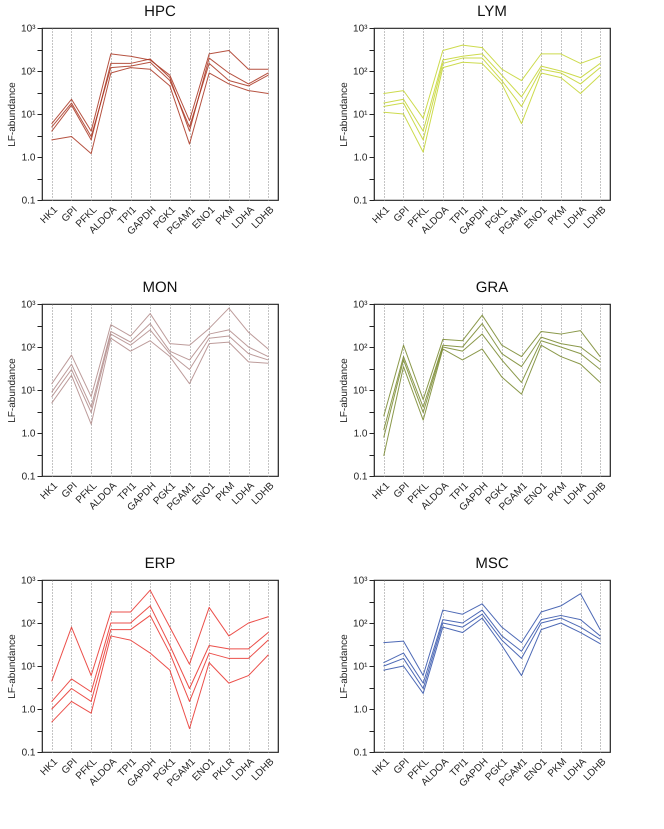  Describe the element at coordinates (160, 287) in the screenshot. I see `chart-title: MON` at that location.